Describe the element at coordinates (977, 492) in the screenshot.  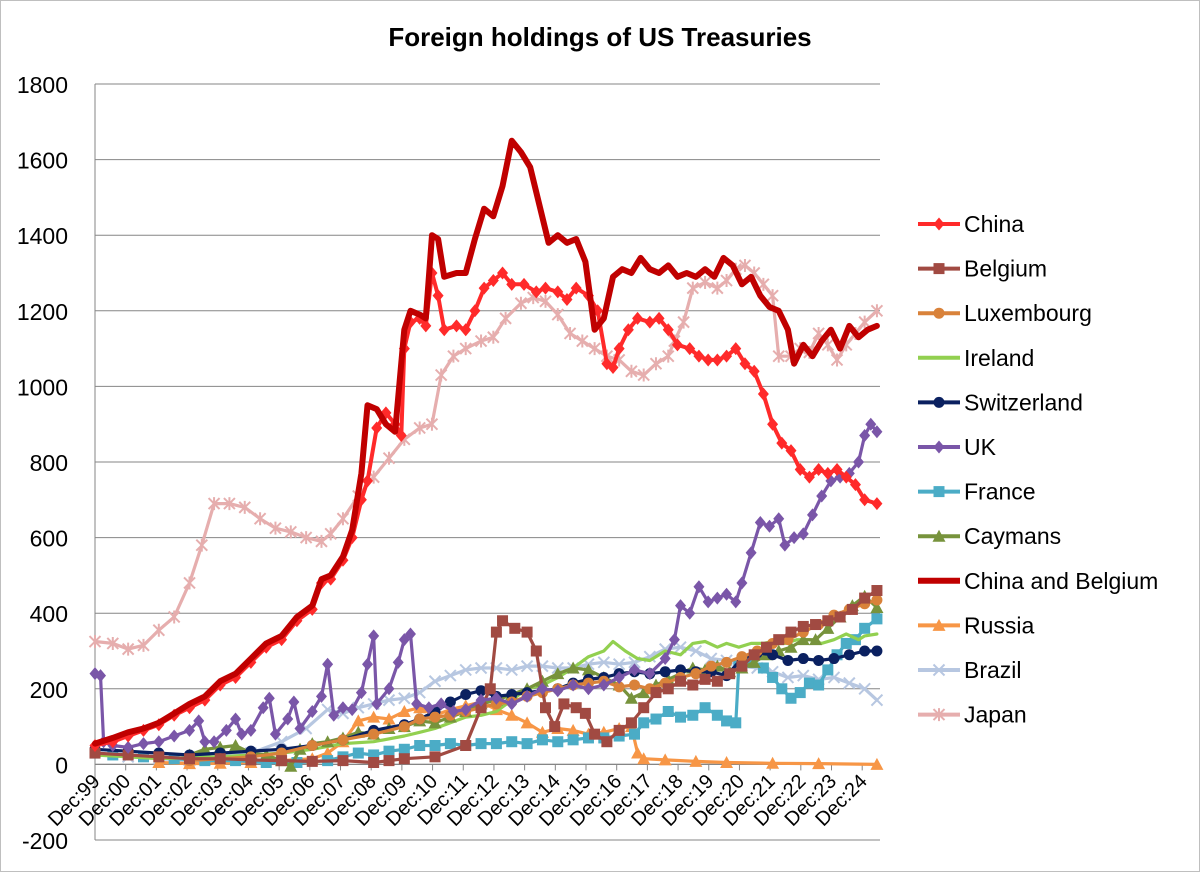
I see `legend-item: France` at that location.